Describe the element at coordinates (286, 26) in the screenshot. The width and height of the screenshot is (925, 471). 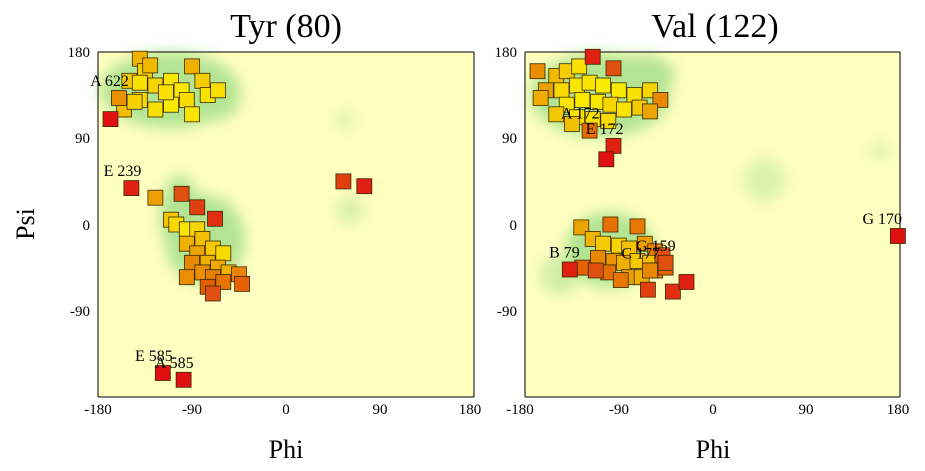
I see `panel-title: Tyr (80)` at that location.